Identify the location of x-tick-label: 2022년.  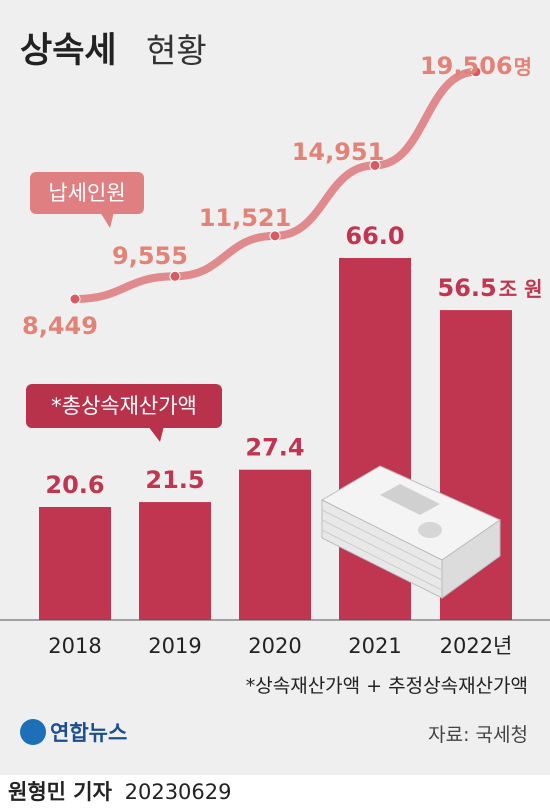
(476, 646).